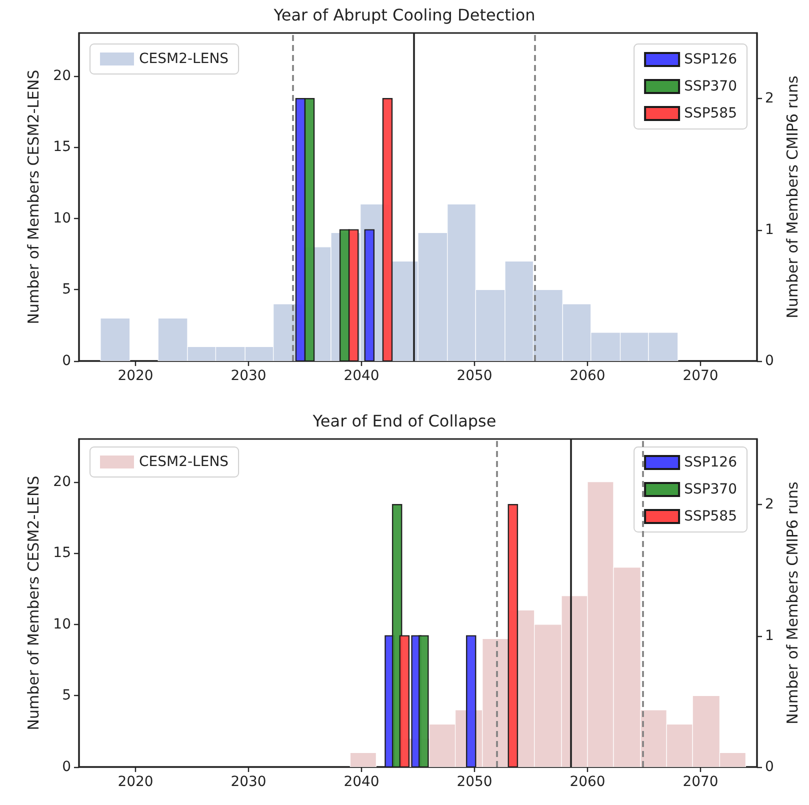  I want to click on chart-title: Year of Abrupt Cooling Detection, so click(404, 15).